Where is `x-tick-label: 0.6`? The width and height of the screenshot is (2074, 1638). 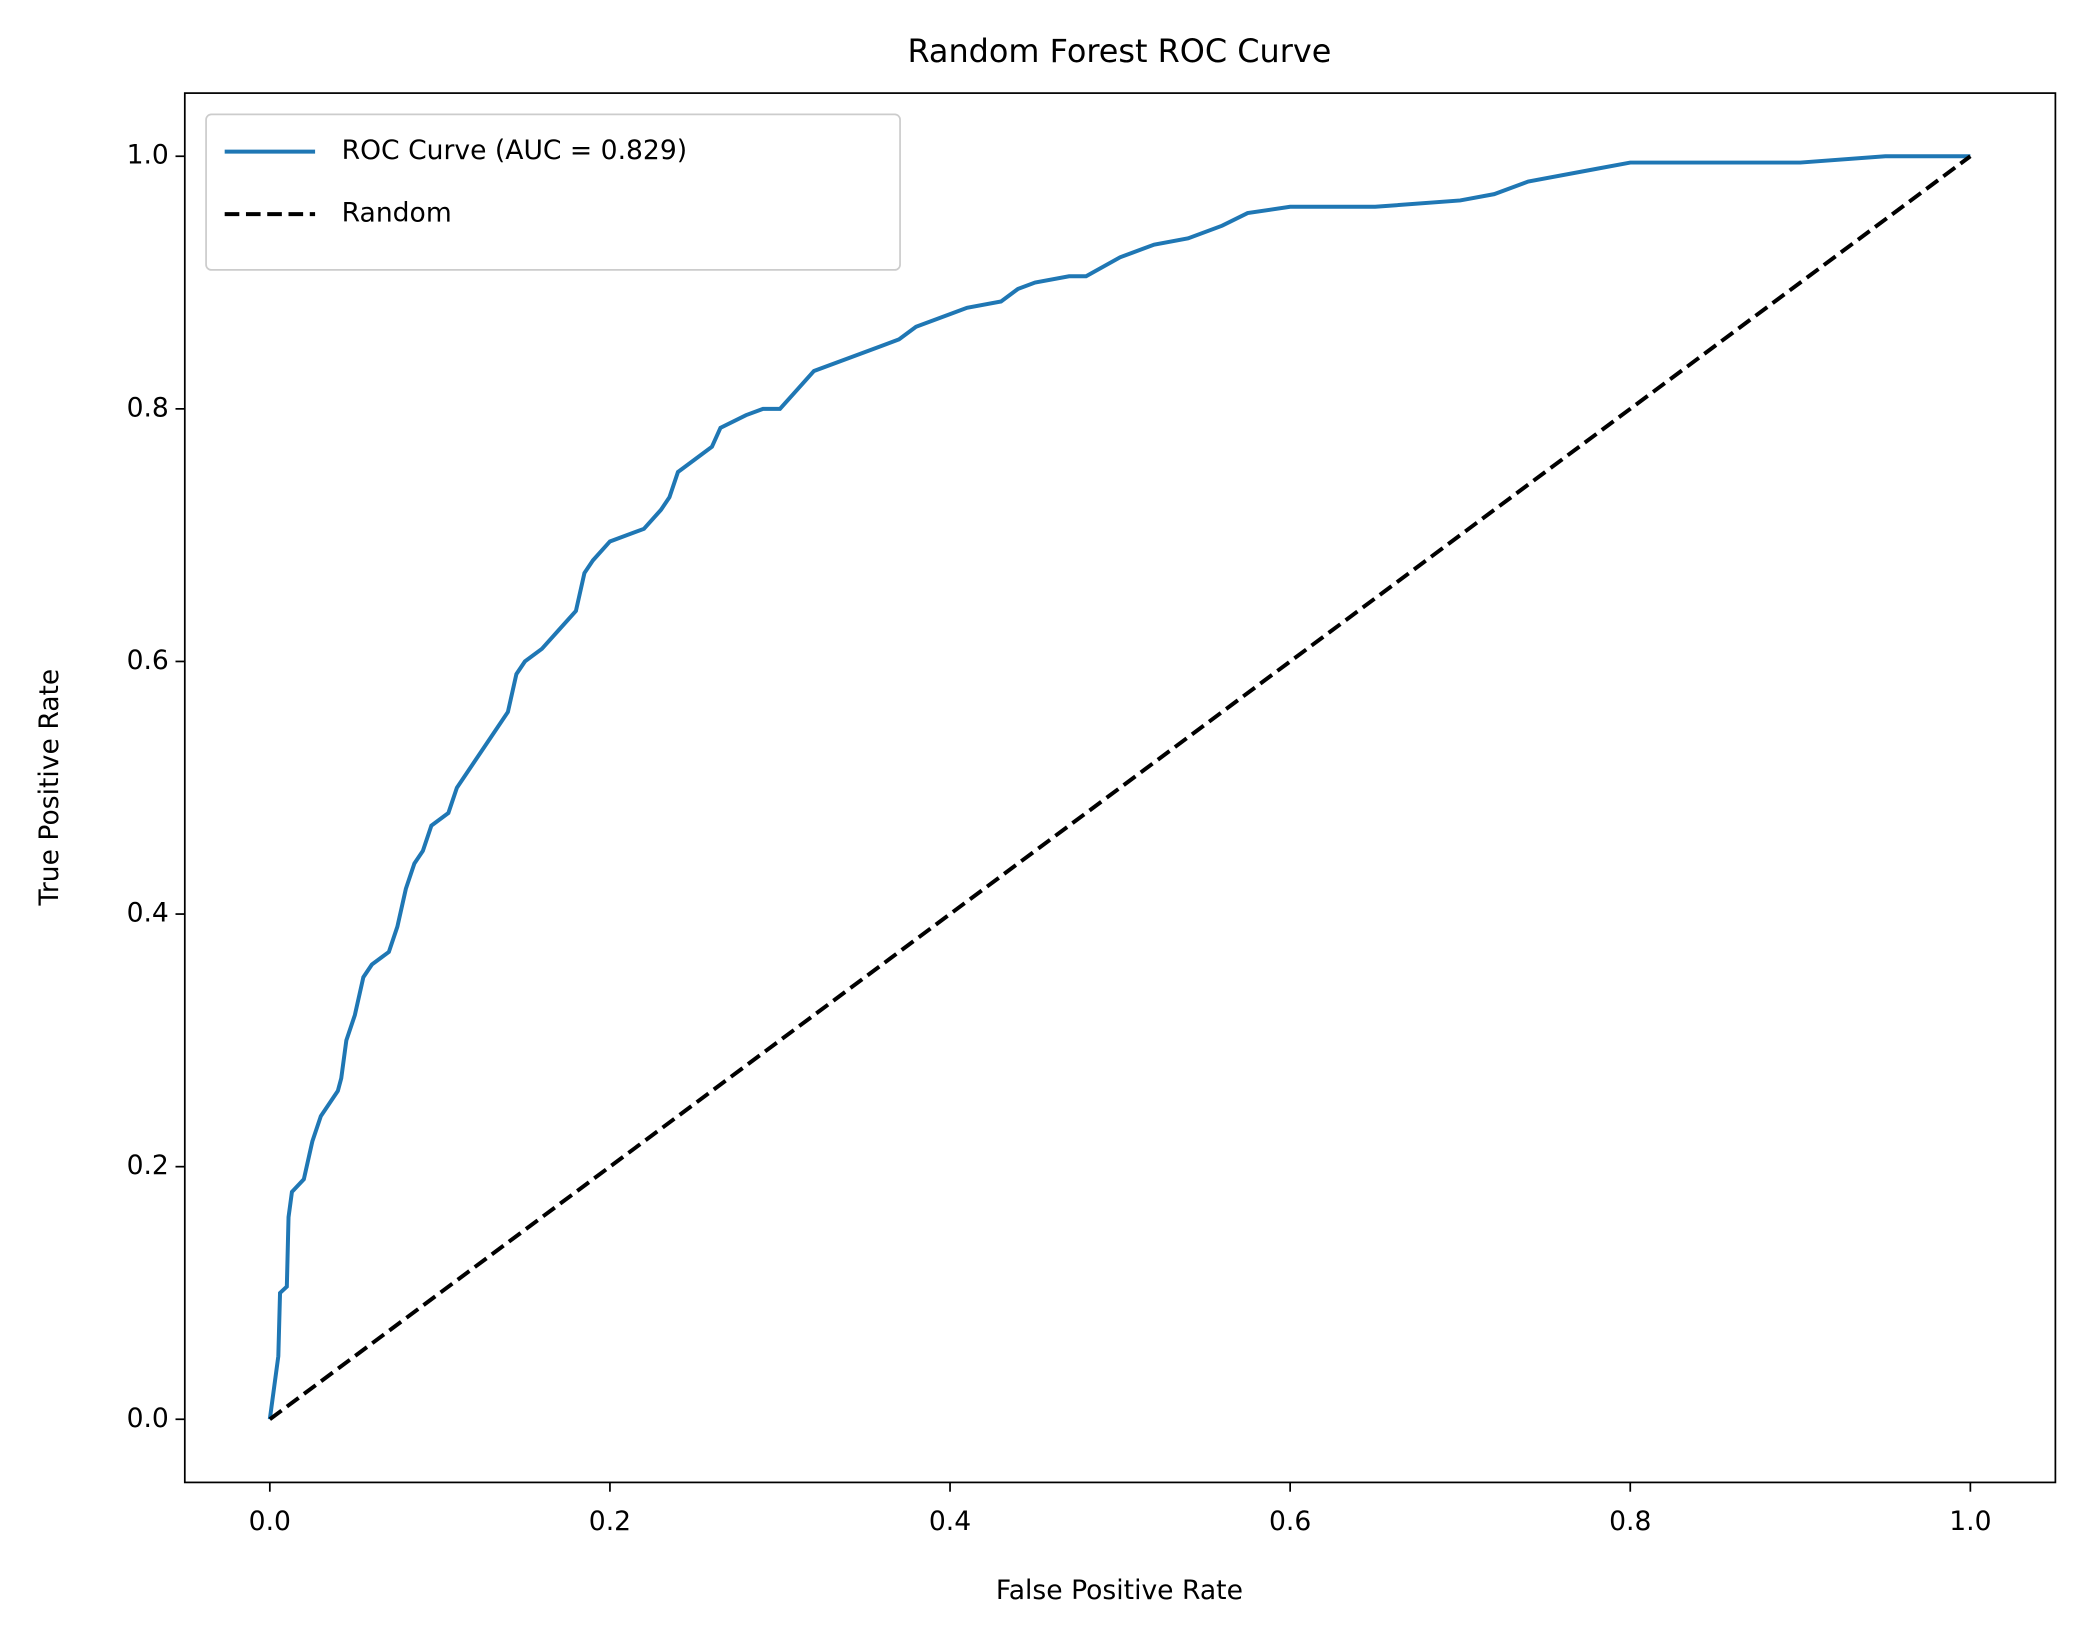 x-tick-label: 0.6 is located at coordinates (1290, 1521).